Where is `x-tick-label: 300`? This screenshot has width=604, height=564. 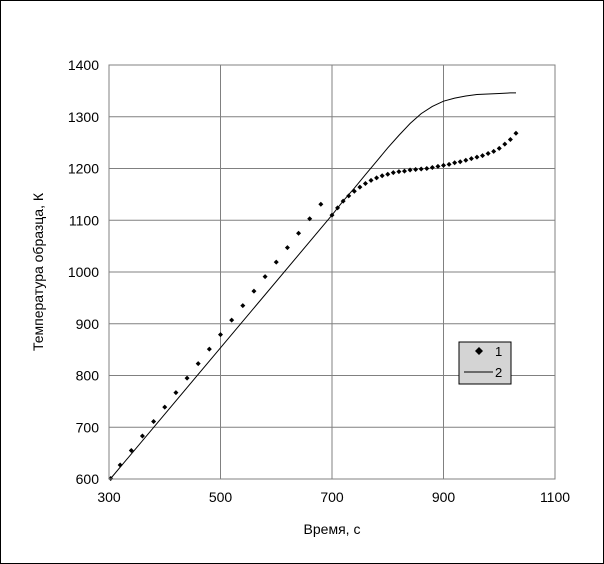 x-tick-label: 300 is located at coordinates (109, 497).